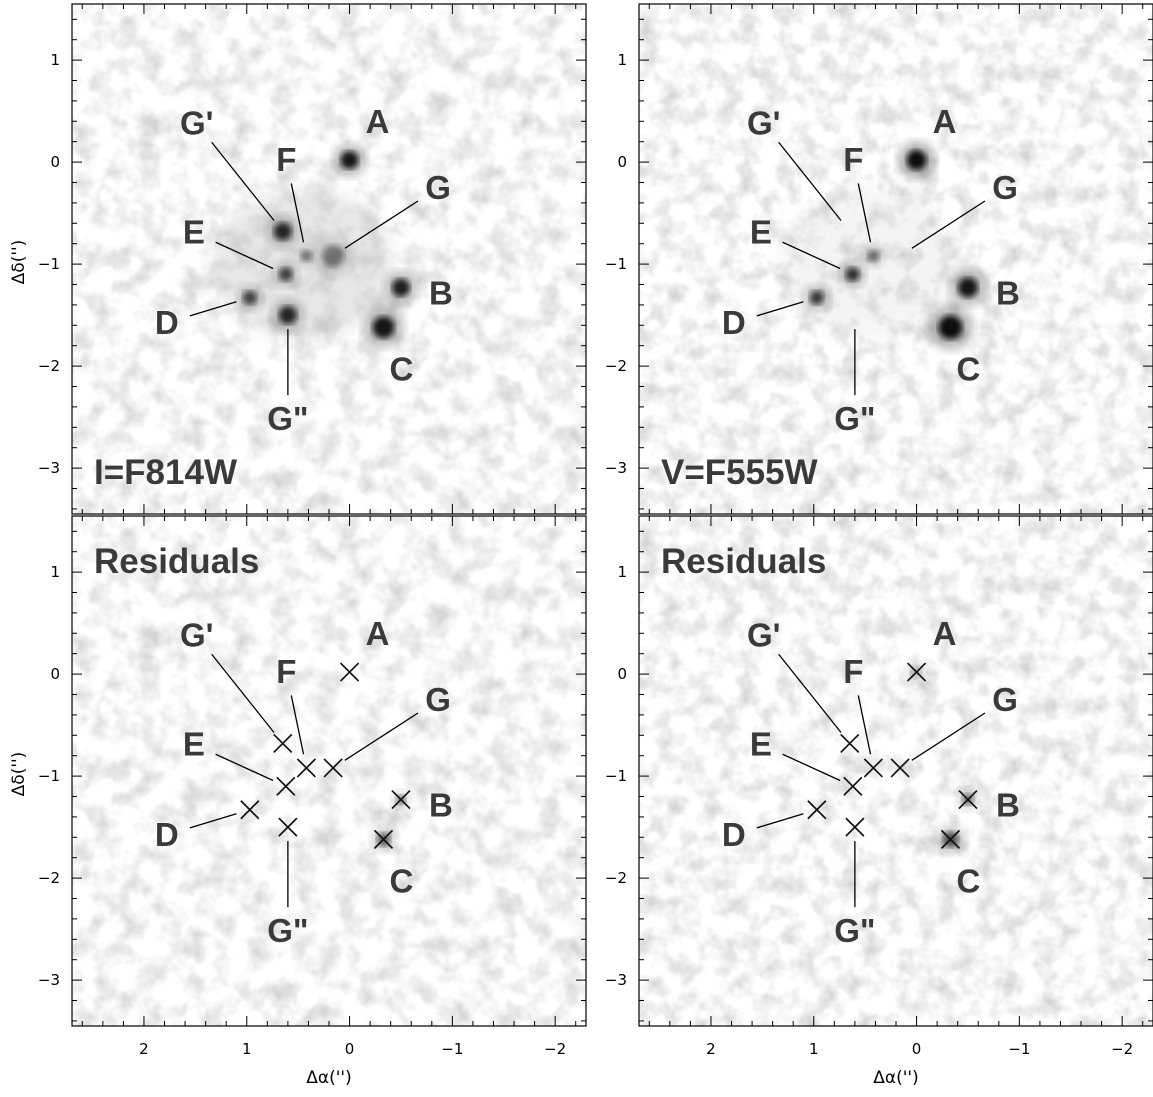  What do you see at coordinates (144, 1049) in the screenshot?
I see `x-tick-label: 2` at bounding box center [144, 1049].